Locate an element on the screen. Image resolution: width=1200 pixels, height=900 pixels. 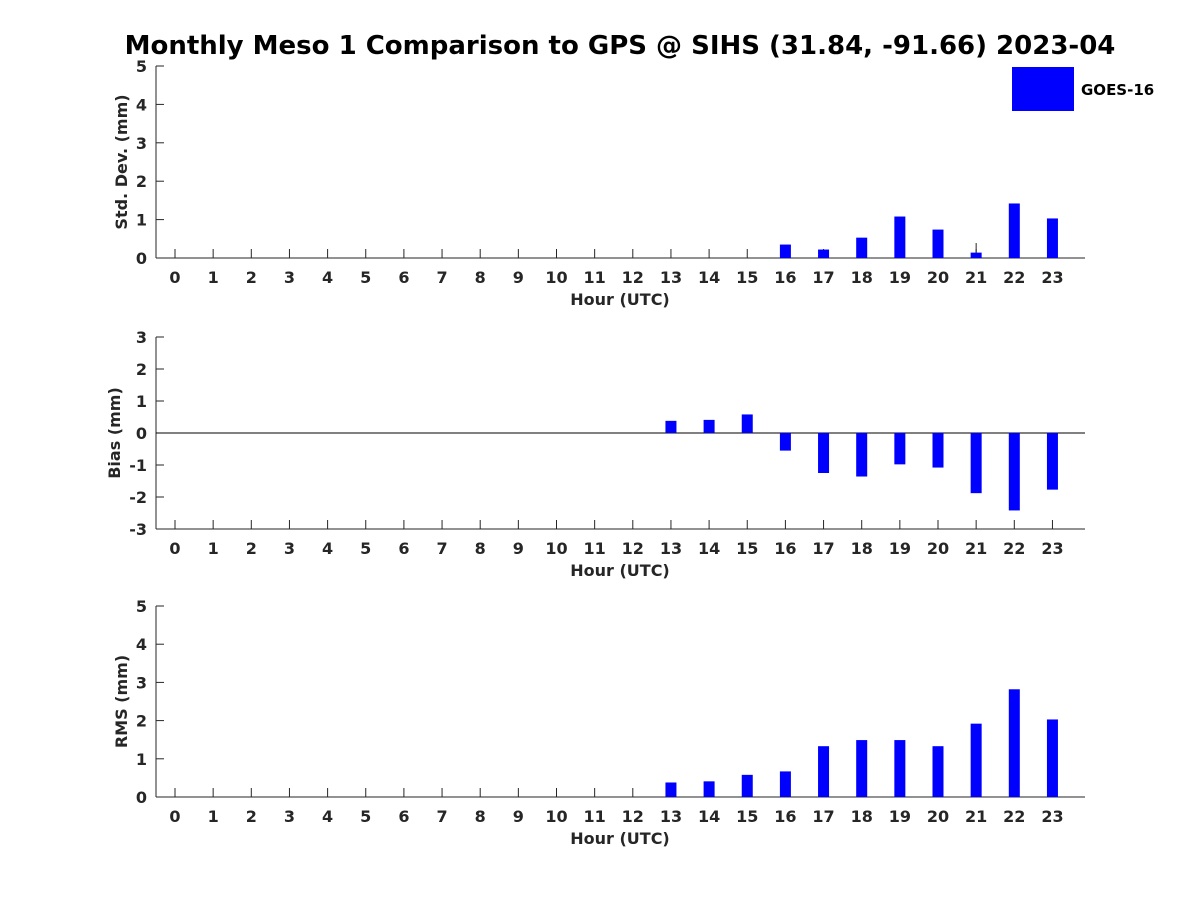
std-dev-x-tick-label: 3 is located at coordinates (289, 277).